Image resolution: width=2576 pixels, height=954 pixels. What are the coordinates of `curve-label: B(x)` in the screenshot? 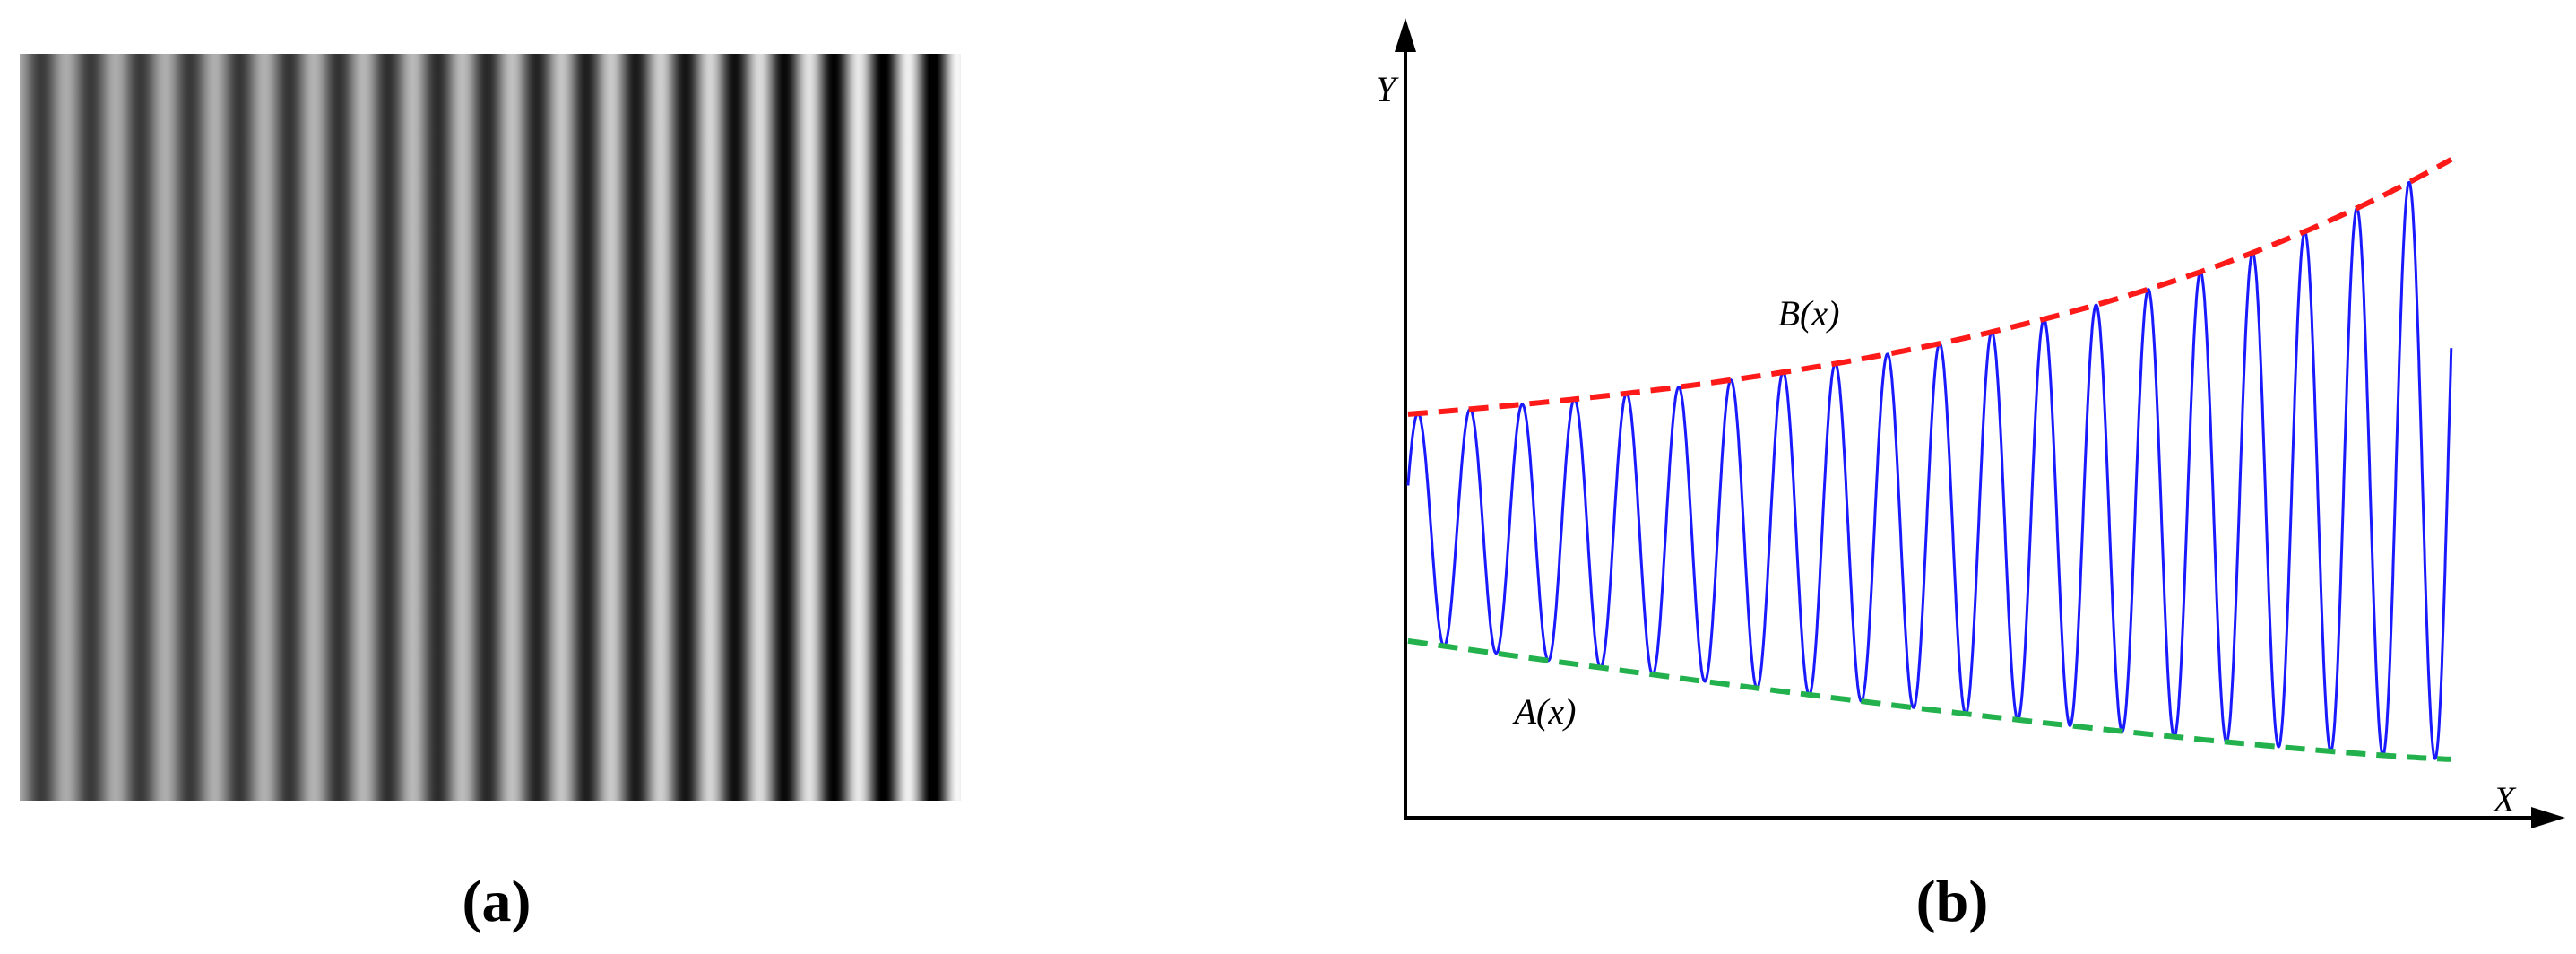 It's located at (1809, 313).